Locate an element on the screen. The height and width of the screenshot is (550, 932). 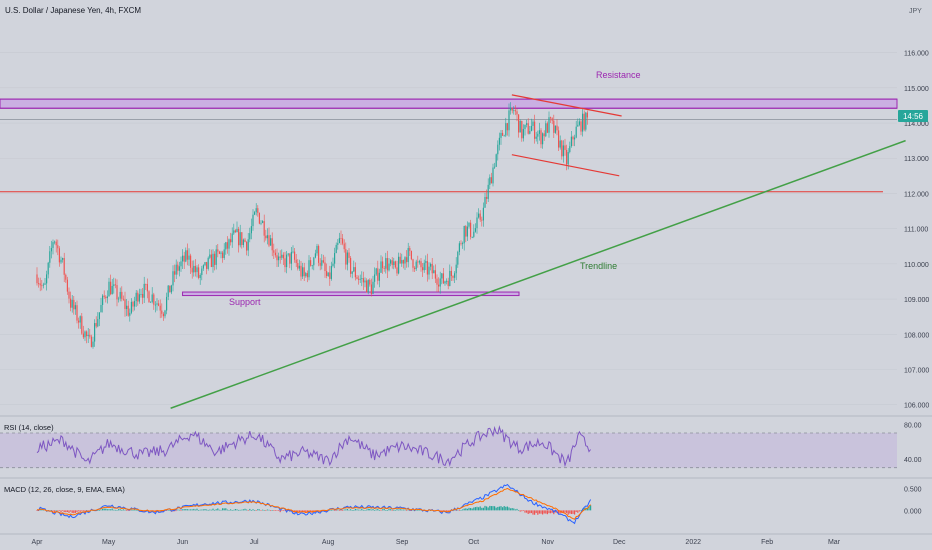
rsi-axis: 80.00 40.00 is located at coordinates (913, 443).